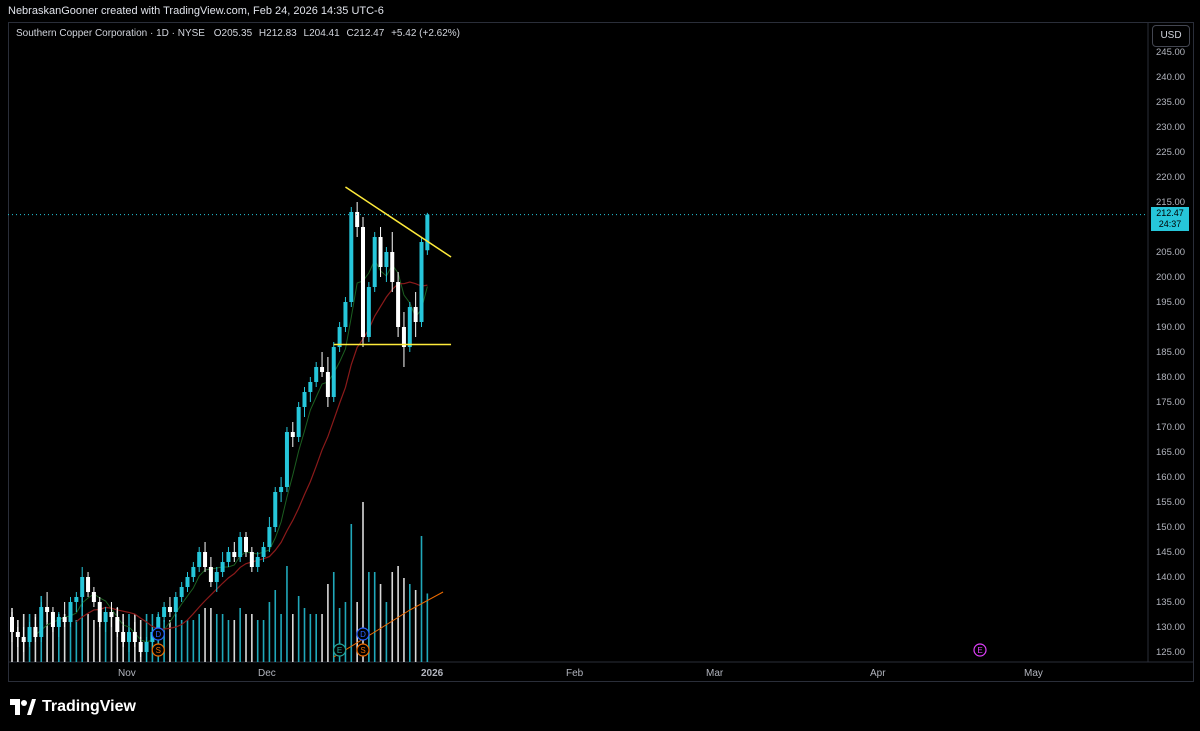 This screenshot has height=731, width=1200. What do you see at coordinates (369, 33) in the screenshot?
I see `close-value: 212.47` at bounding box center [369, 33].